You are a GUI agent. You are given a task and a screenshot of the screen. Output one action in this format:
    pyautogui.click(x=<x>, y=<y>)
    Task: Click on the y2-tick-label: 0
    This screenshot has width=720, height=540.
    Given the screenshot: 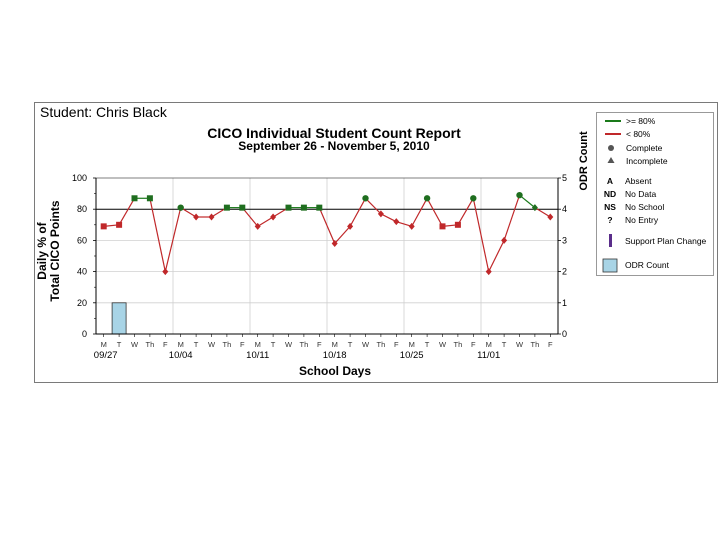 What is the action you would take?
    pyautogui.click(x=564, y=334)
    